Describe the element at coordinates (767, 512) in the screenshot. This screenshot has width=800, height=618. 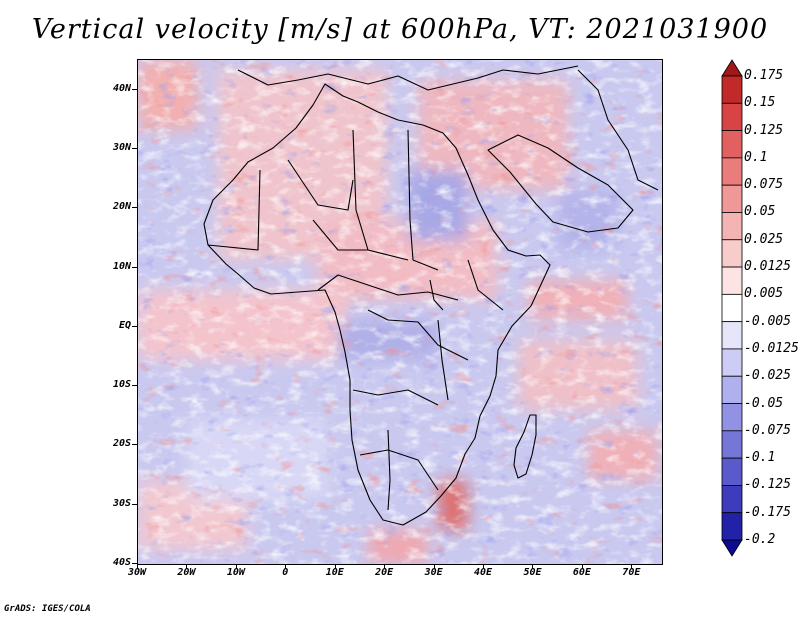
I see `colorbar-level-label: -0.175` at that location.